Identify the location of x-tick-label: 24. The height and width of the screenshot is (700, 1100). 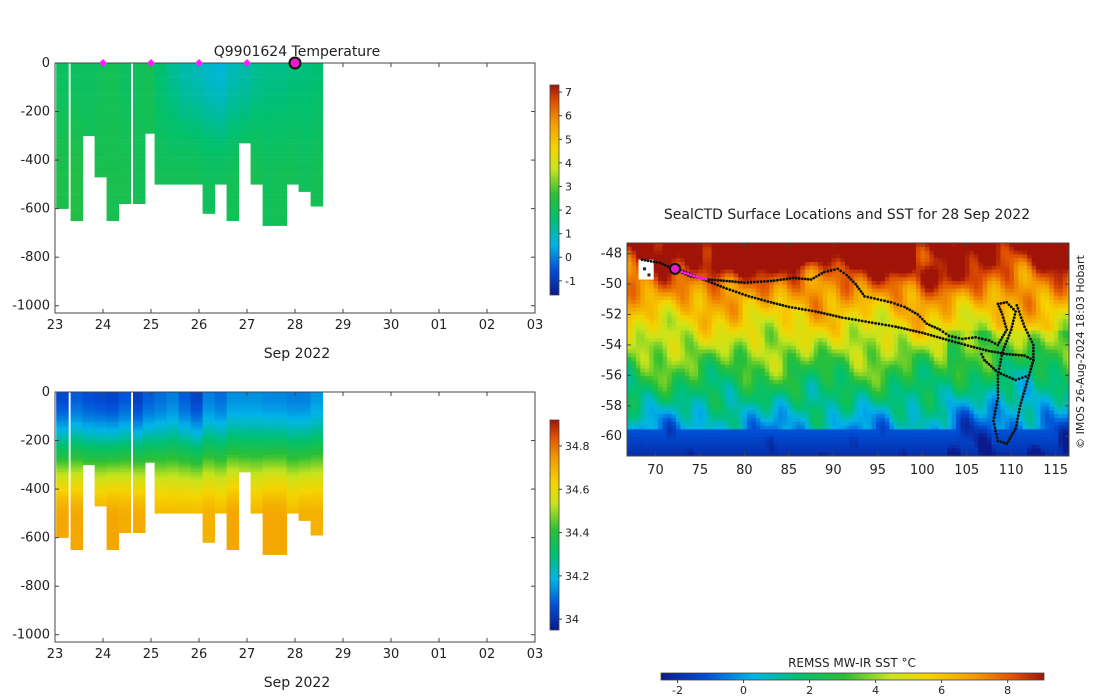
(103, 654).